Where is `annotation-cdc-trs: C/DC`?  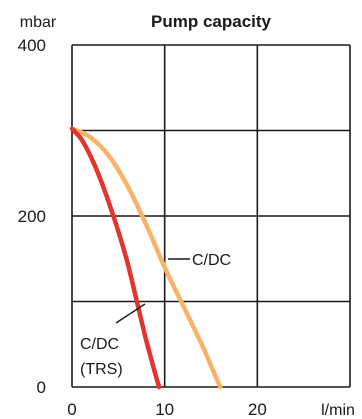 annotation-cdc-trs: C/DC is located at coordinates (99, 344).